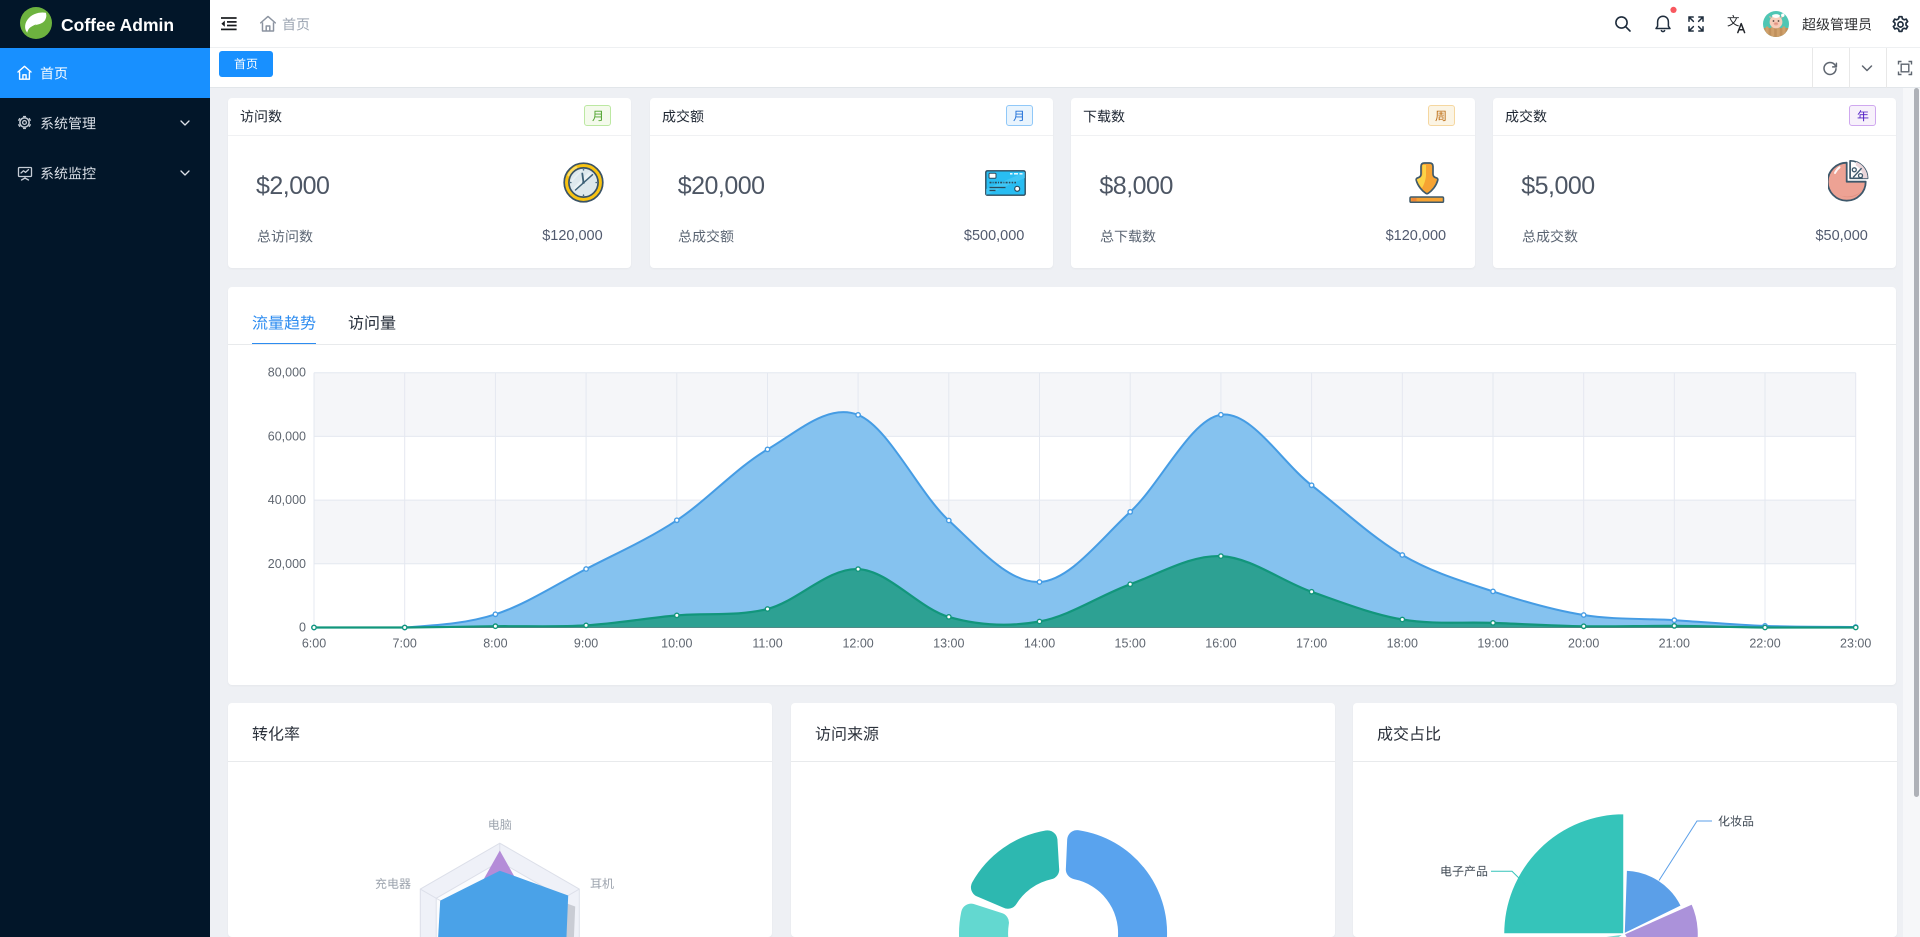  I want to click on svg-text: 9:00, so click(586, 644).